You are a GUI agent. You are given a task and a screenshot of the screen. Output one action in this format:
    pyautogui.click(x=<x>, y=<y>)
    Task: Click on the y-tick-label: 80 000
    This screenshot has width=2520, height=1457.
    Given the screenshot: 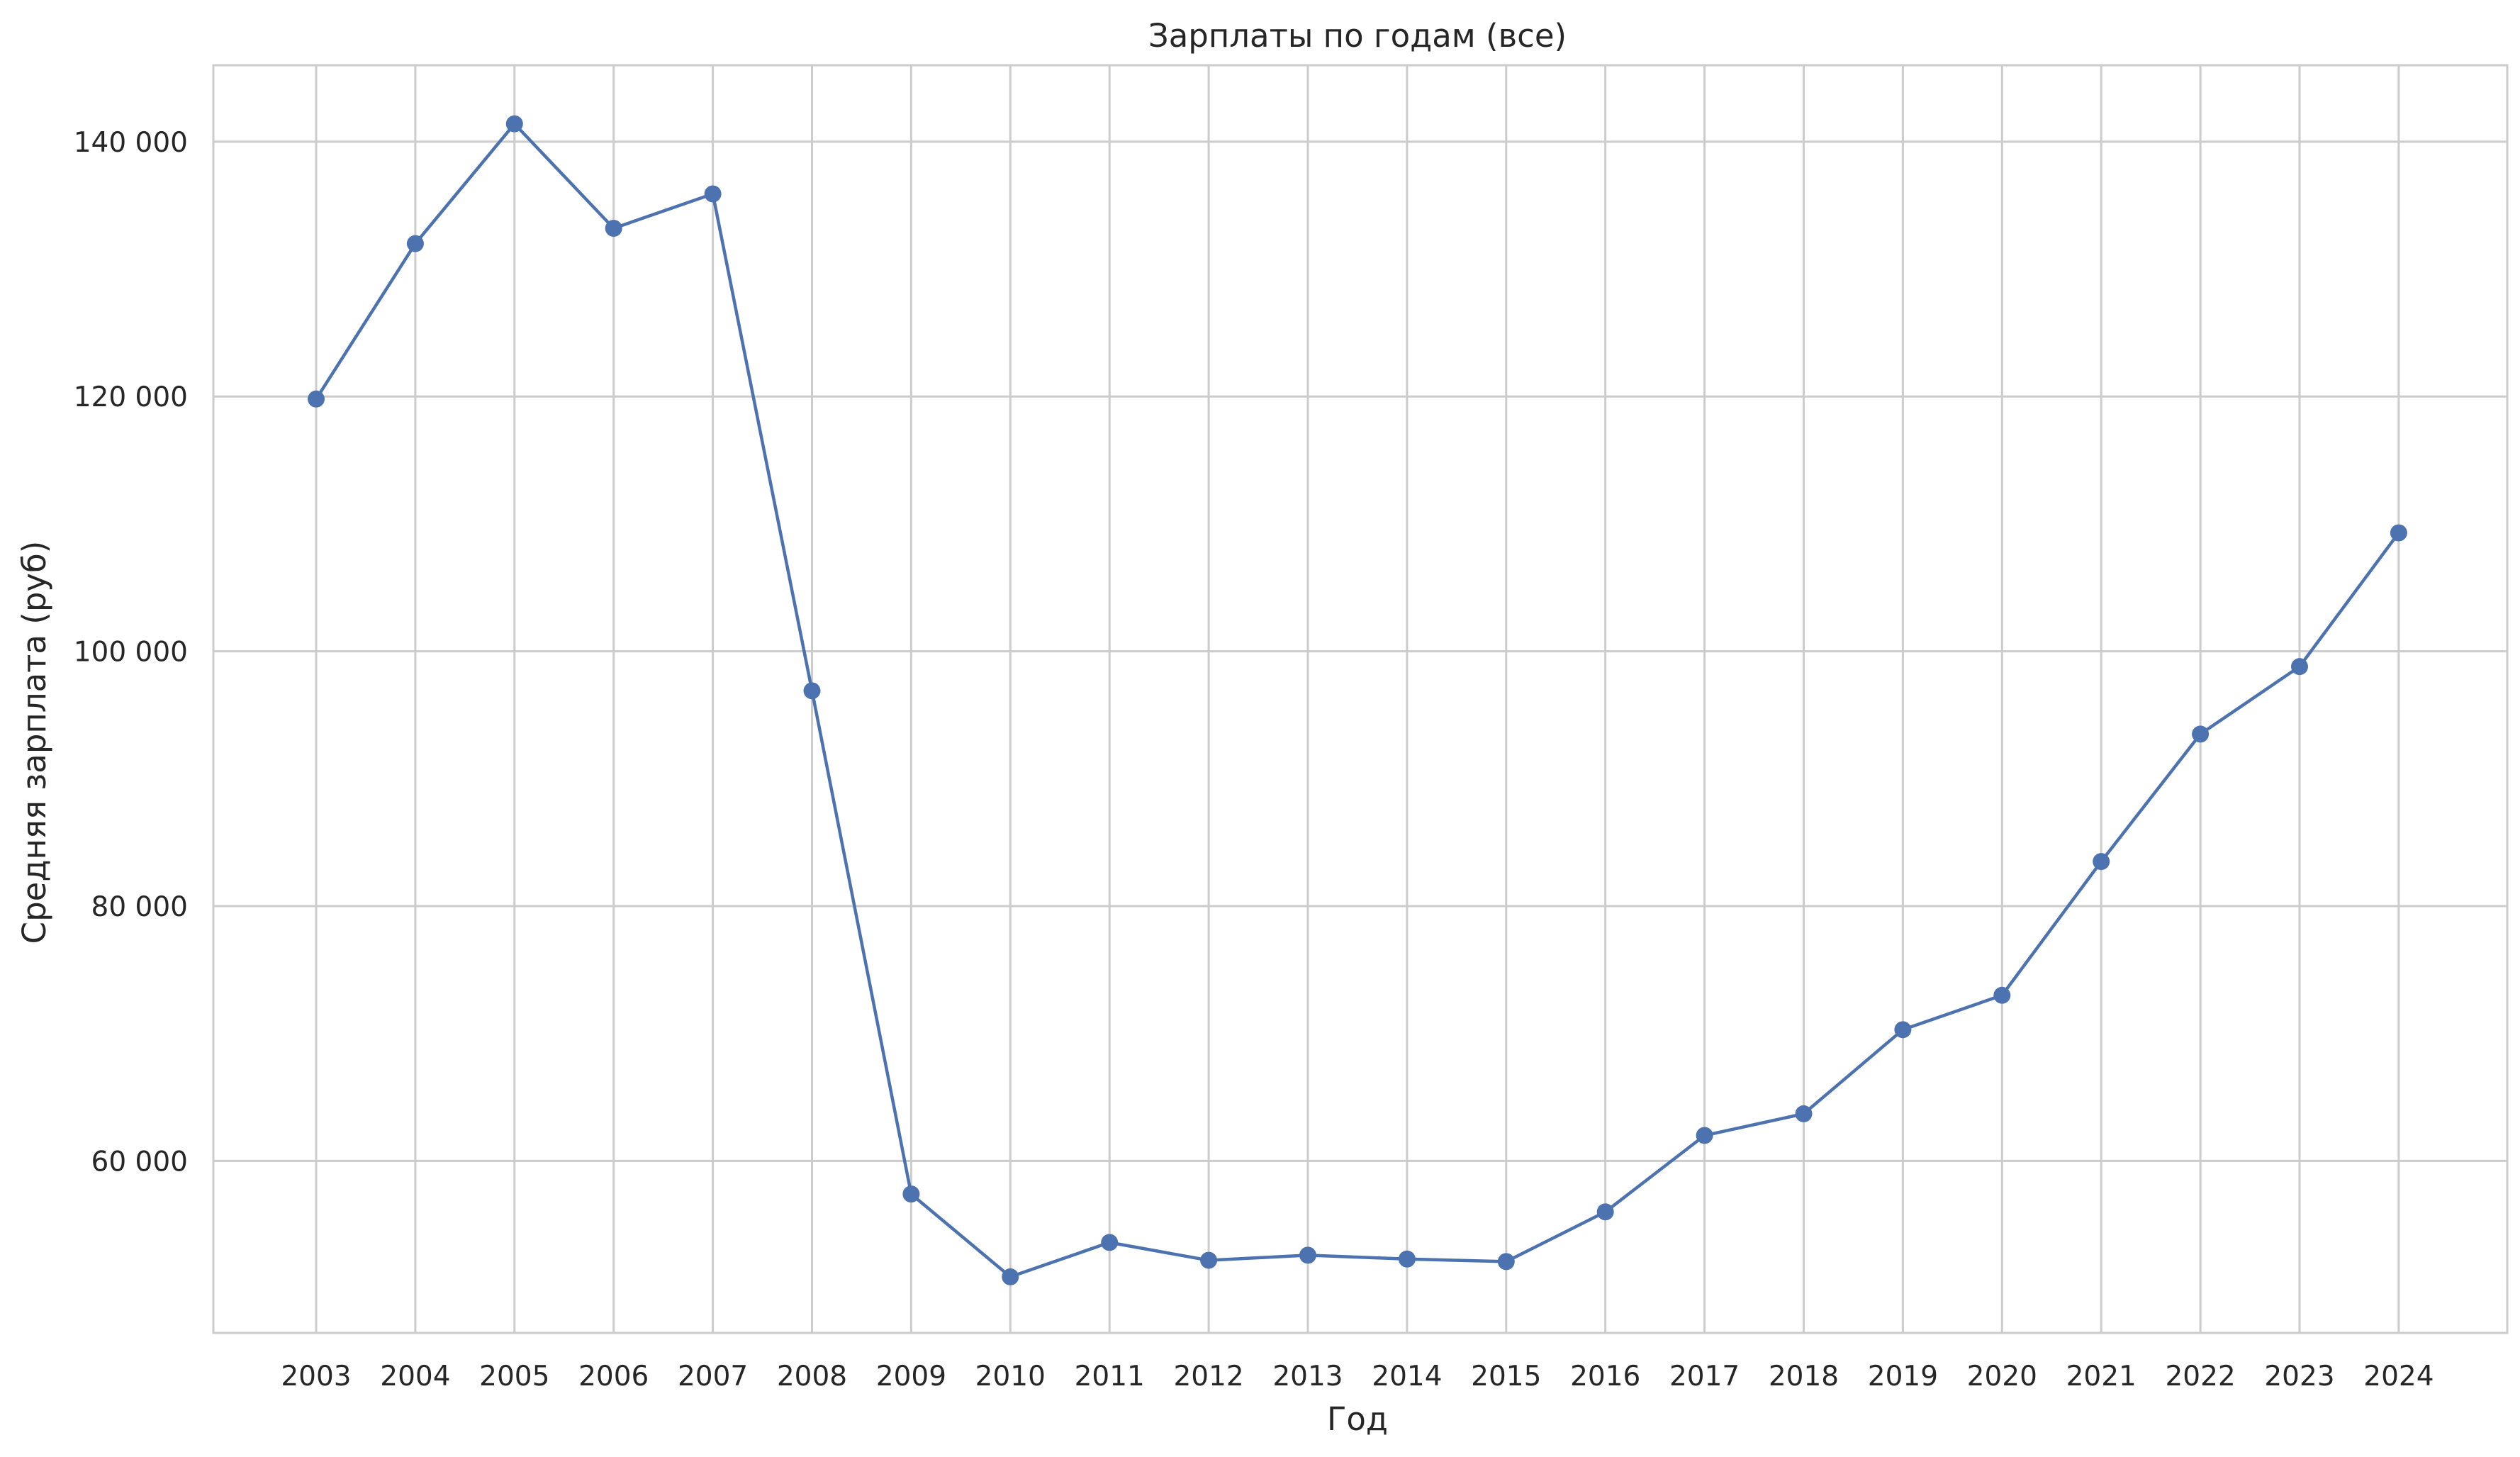 What is the action you would take?
    pyautogui.click(x=139, y=907)
    